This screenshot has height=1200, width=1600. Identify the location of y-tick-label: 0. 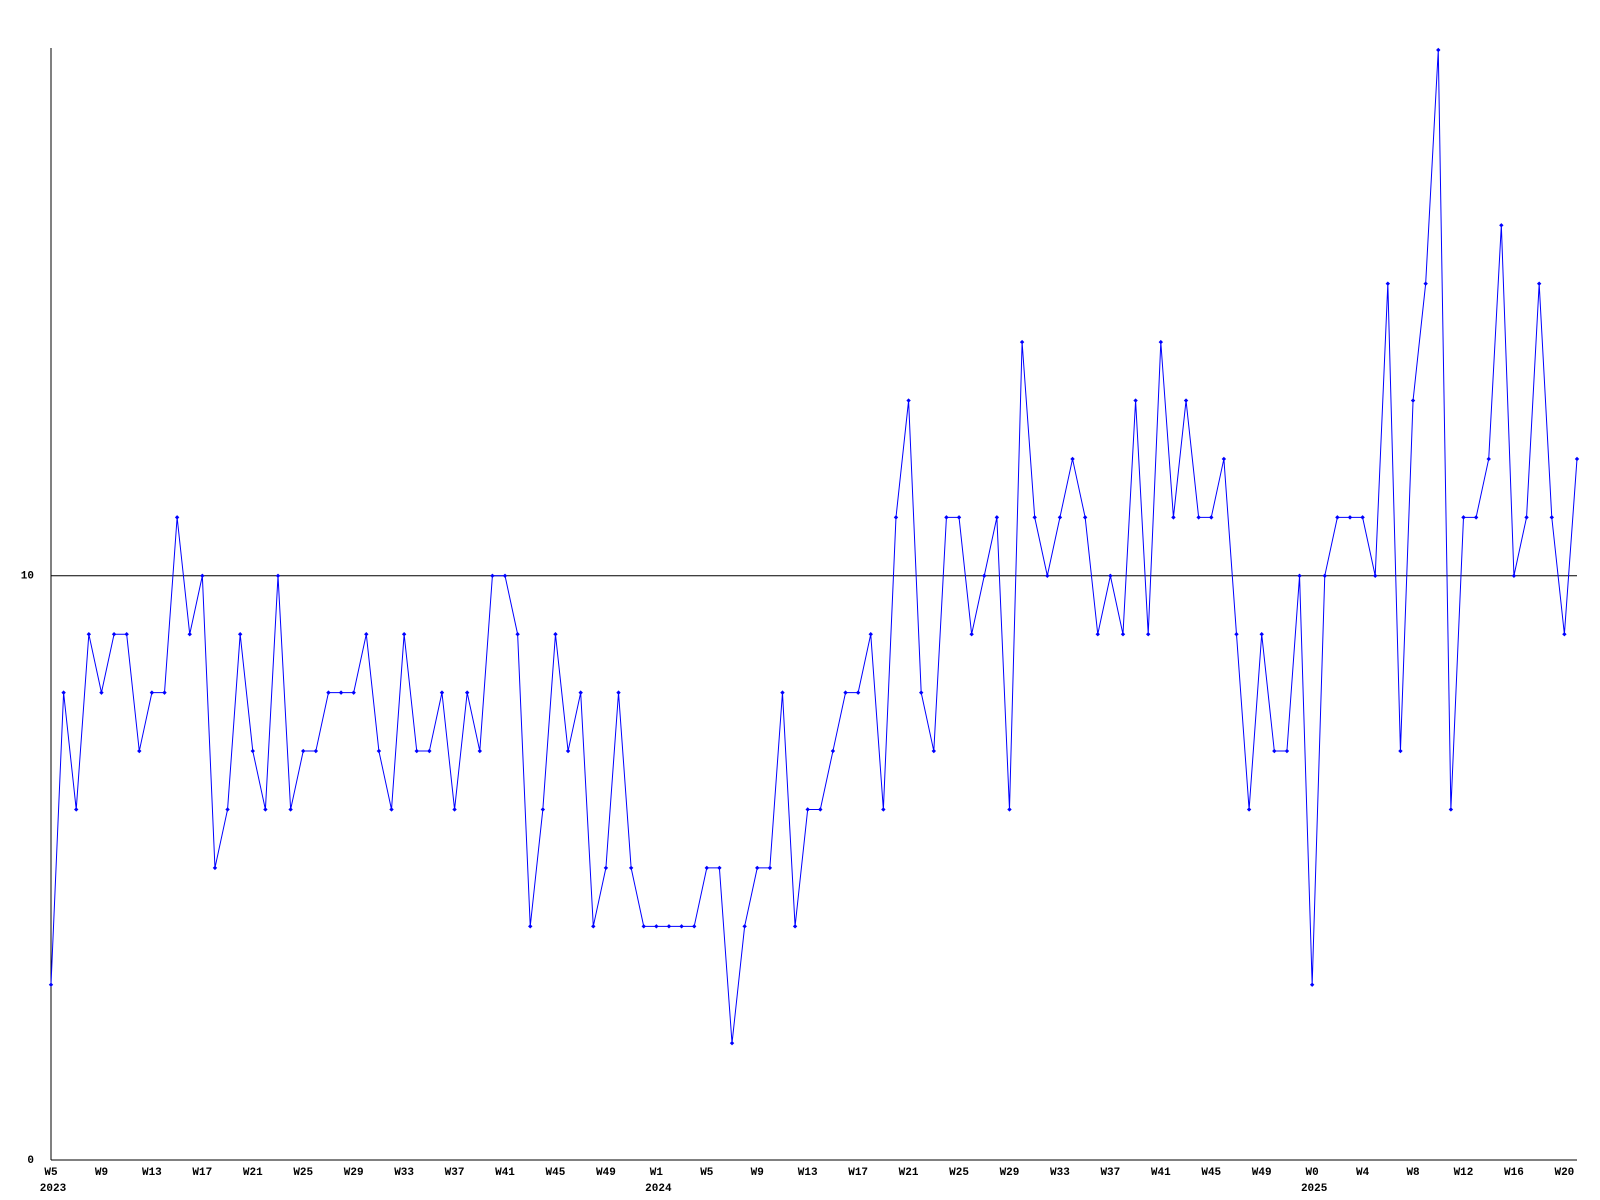
(30, 1161).